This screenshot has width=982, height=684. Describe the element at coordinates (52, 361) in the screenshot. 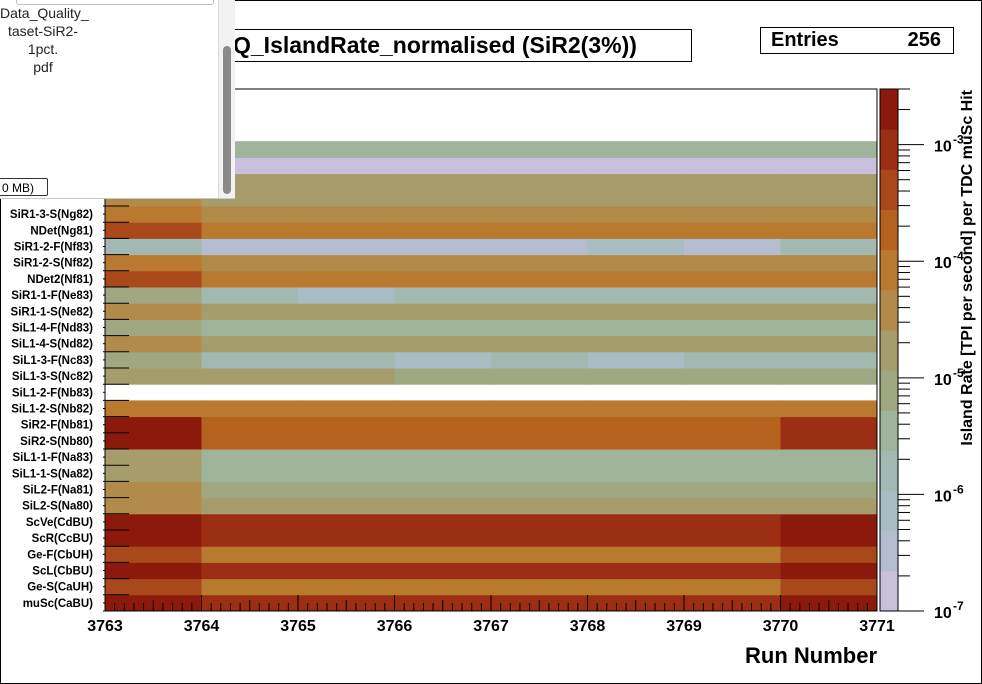

I see `y-tick-label: SiL1-3-F(Nc83)` at that location.